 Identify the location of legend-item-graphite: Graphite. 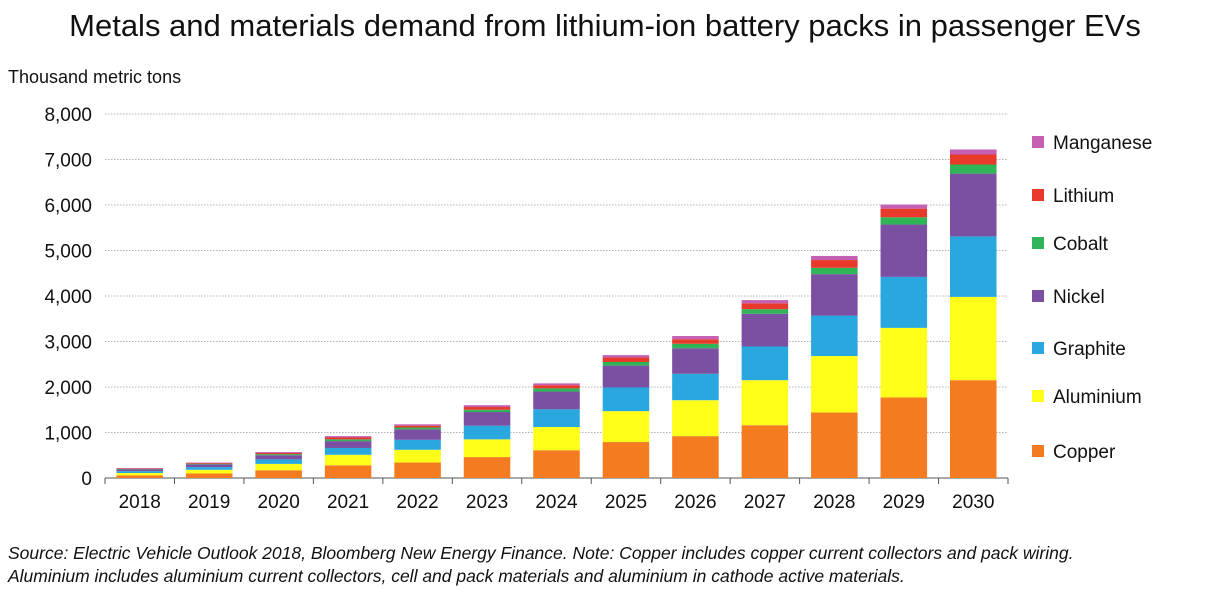
(1079, 349).